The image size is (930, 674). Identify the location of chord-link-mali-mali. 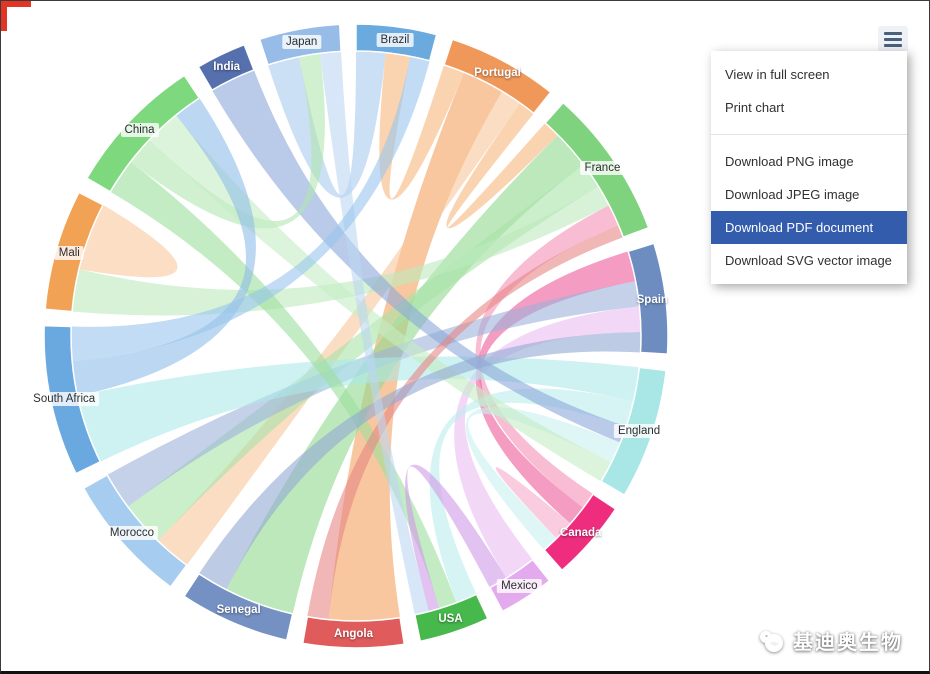
(128, 241).